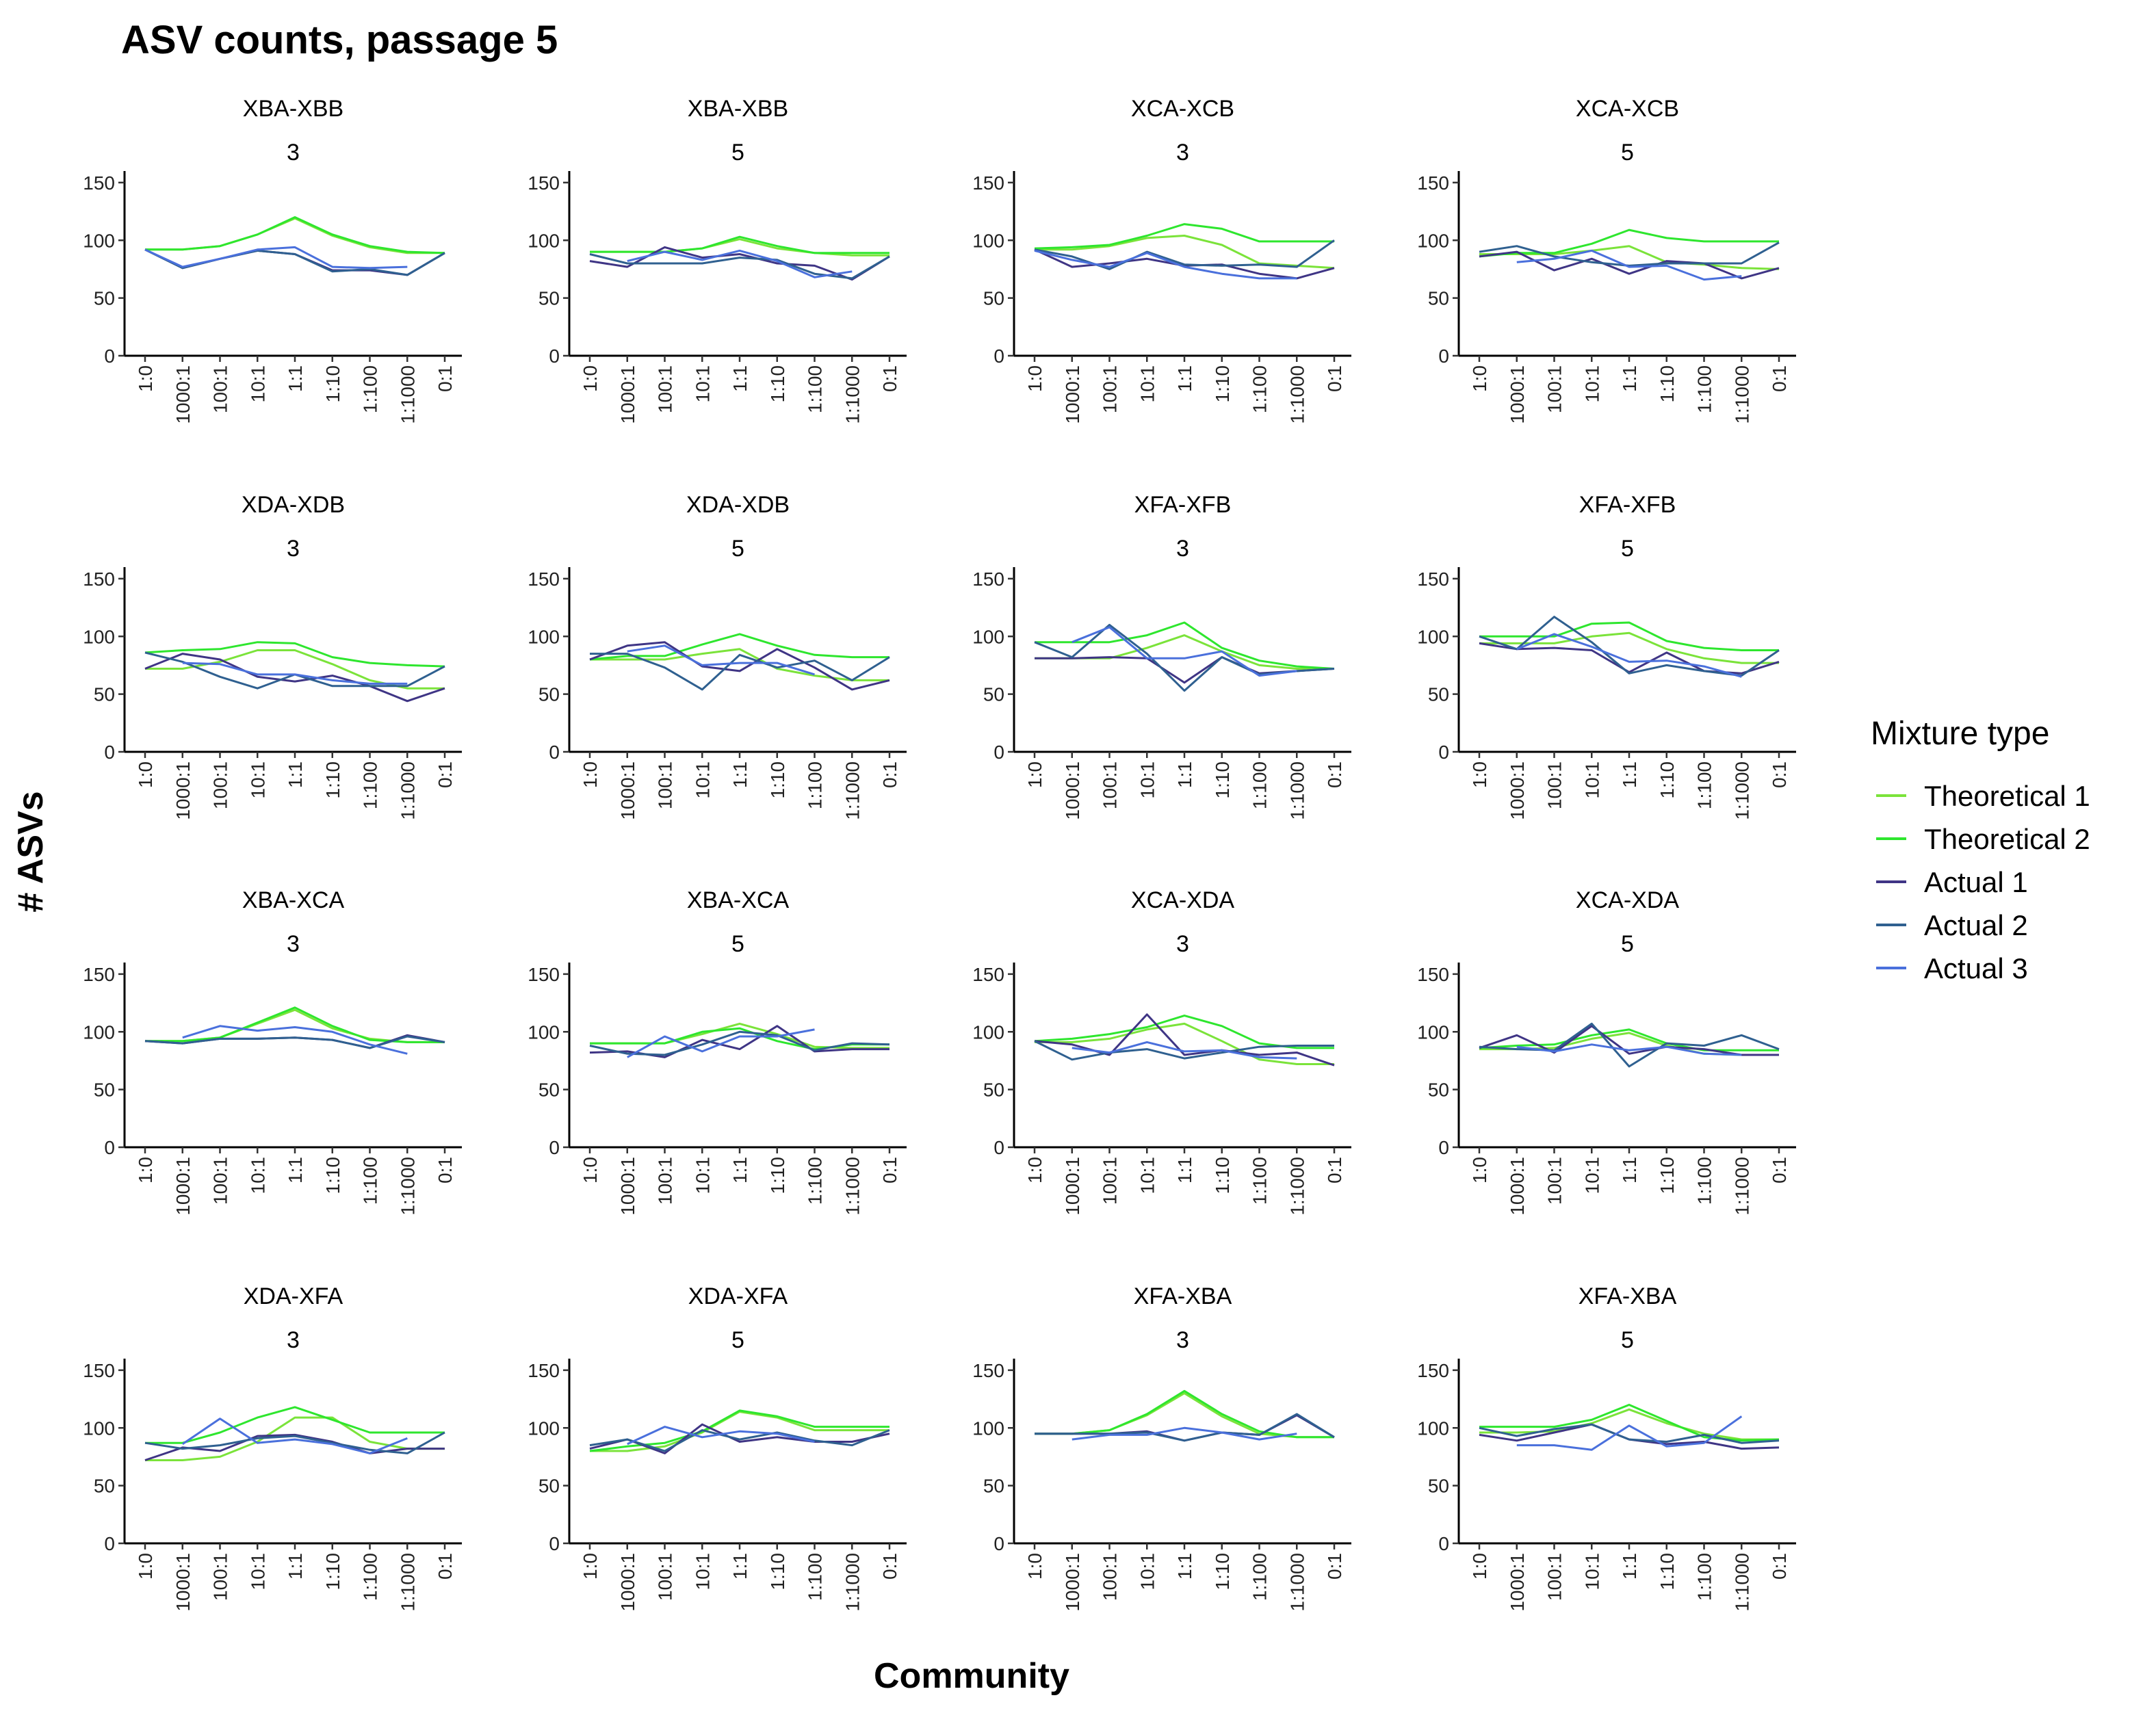 The width and height of the screenshot is (2156, 1713). I want to click on facet-label-pair: XCA-XDA, so click(1182, 900).